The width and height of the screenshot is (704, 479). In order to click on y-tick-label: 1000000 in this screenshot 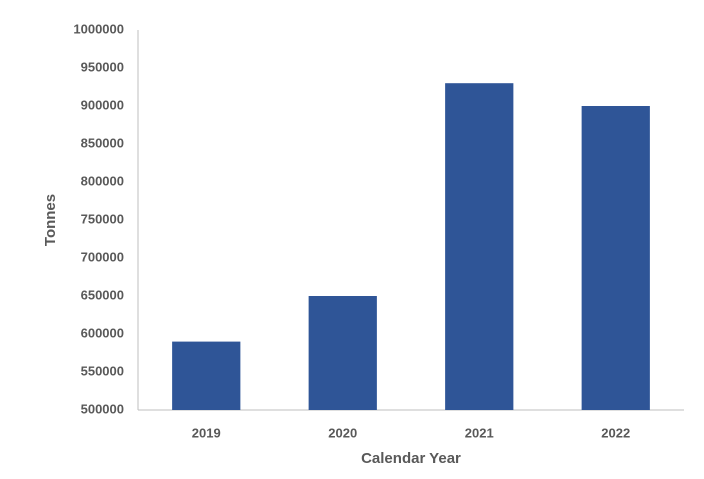, I will do `click(98, 28)`.